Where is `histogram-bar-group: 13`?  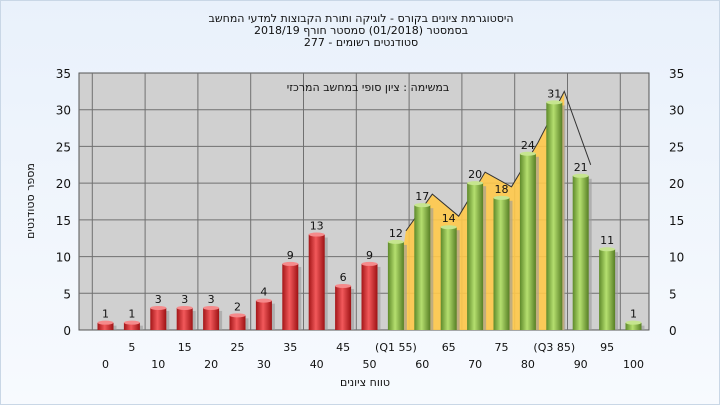
histogram-bar-group: 13 is located at coordinates (318, 275).